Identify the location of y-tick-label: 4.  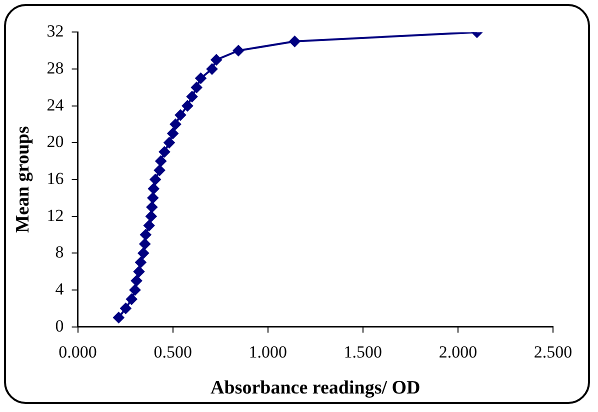
(59, 288).